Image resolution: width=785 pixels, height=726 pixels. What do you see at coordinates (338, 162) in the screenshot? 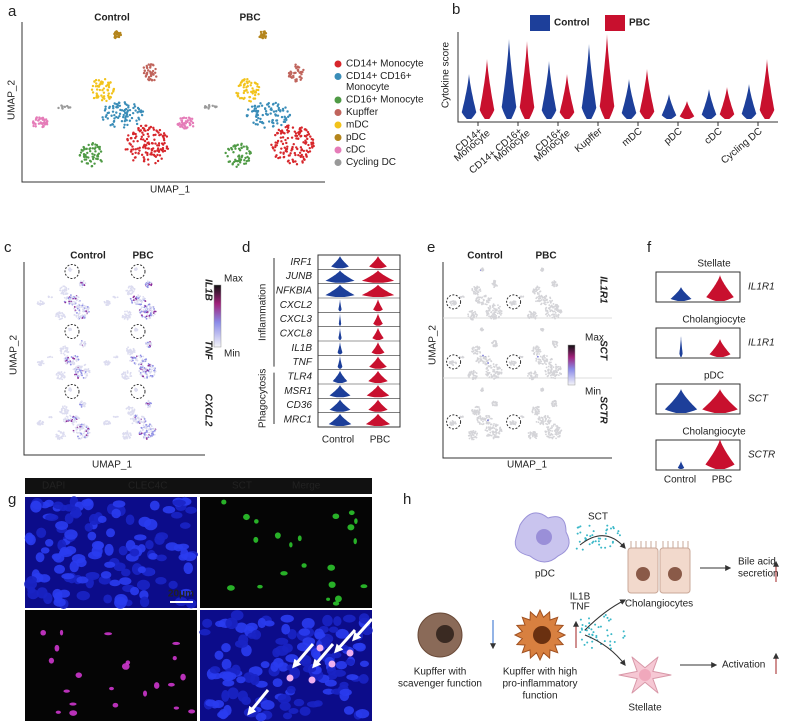
I see `legend-swatch` at bounding box center [338, 162].